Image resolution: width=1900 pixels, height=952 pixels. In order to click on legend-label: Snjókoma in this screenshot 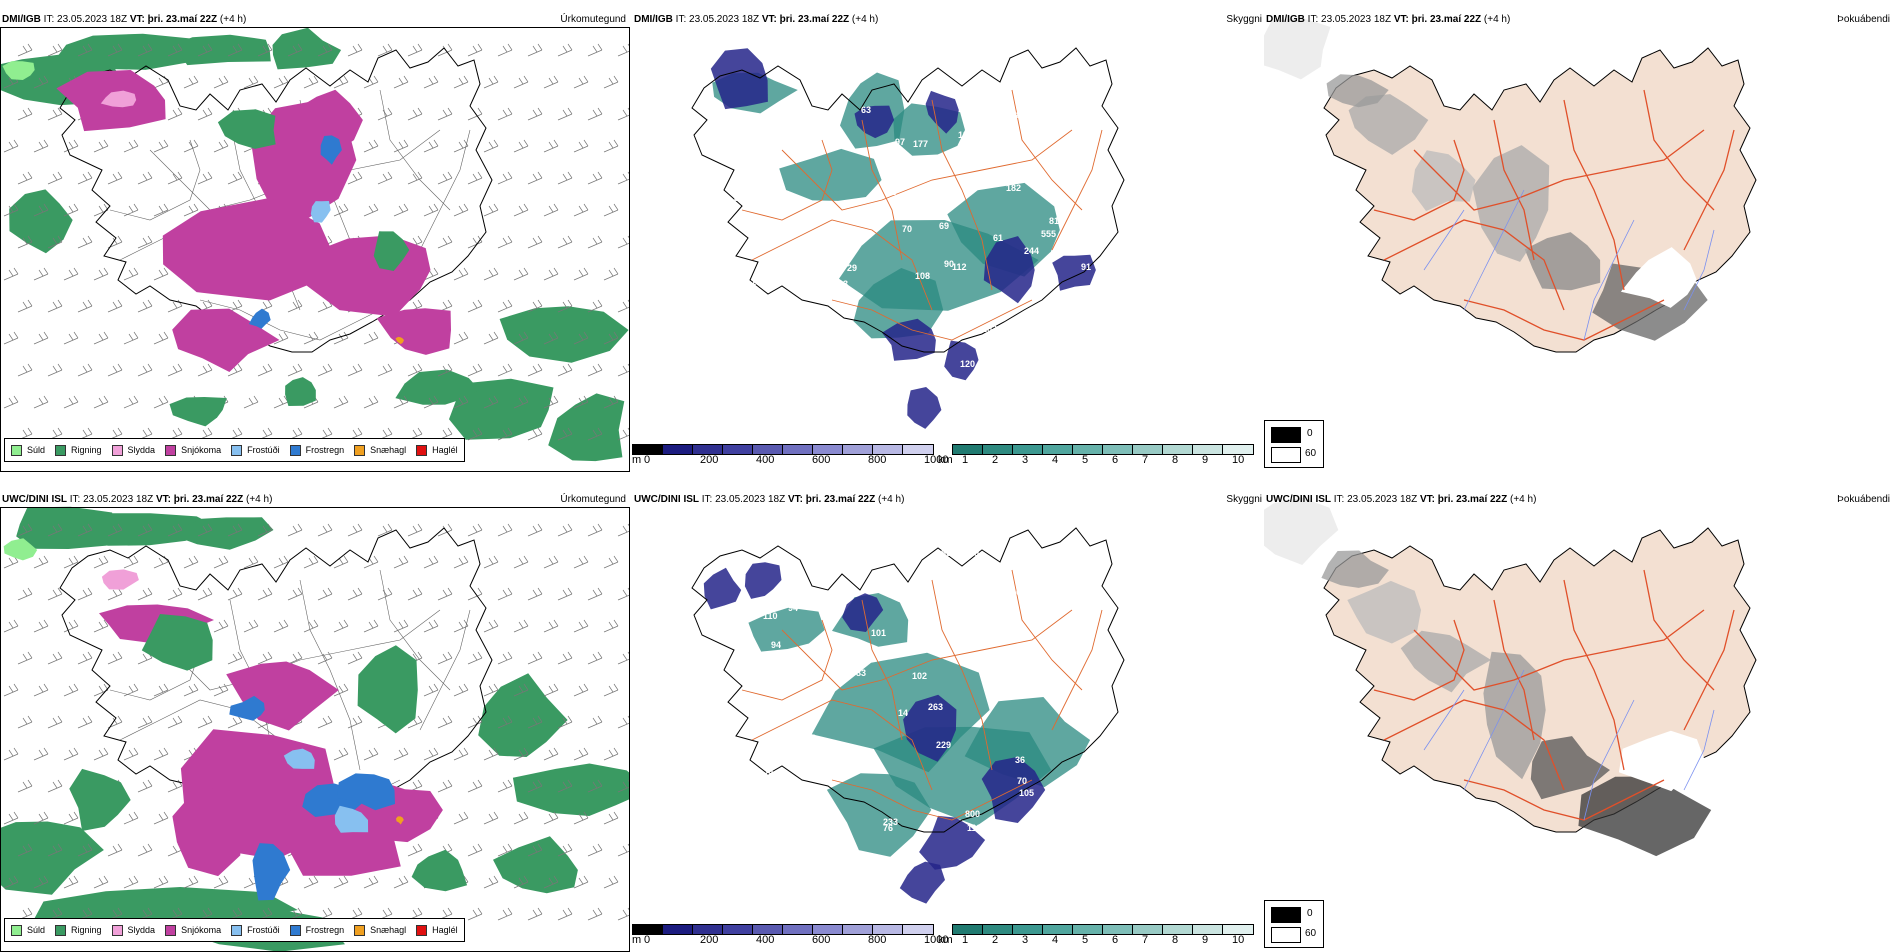, I will do `click(201, 450)`.